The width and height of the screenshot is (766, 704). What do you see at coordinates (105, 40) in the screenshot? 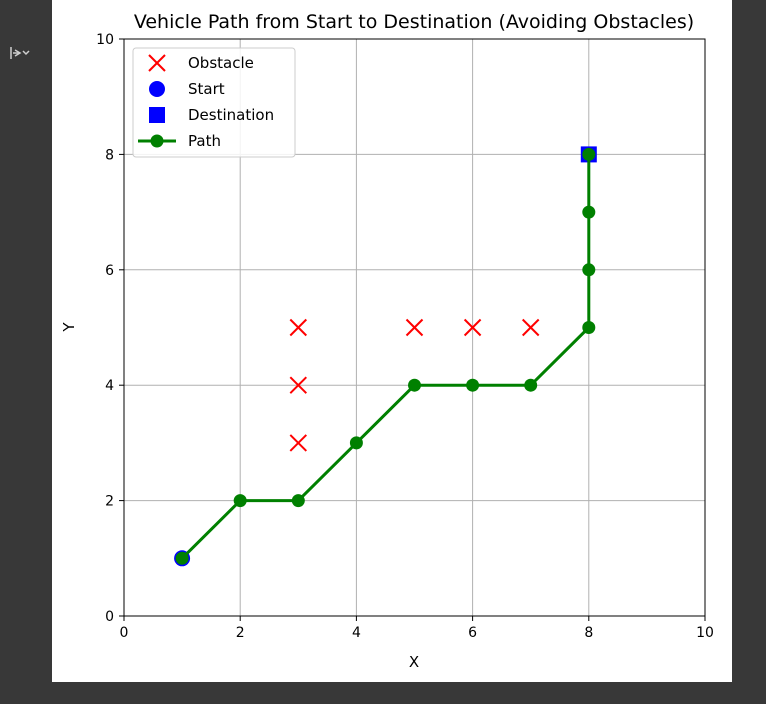
I see `y-tick-label: 10` at bounding box center [105, 40].